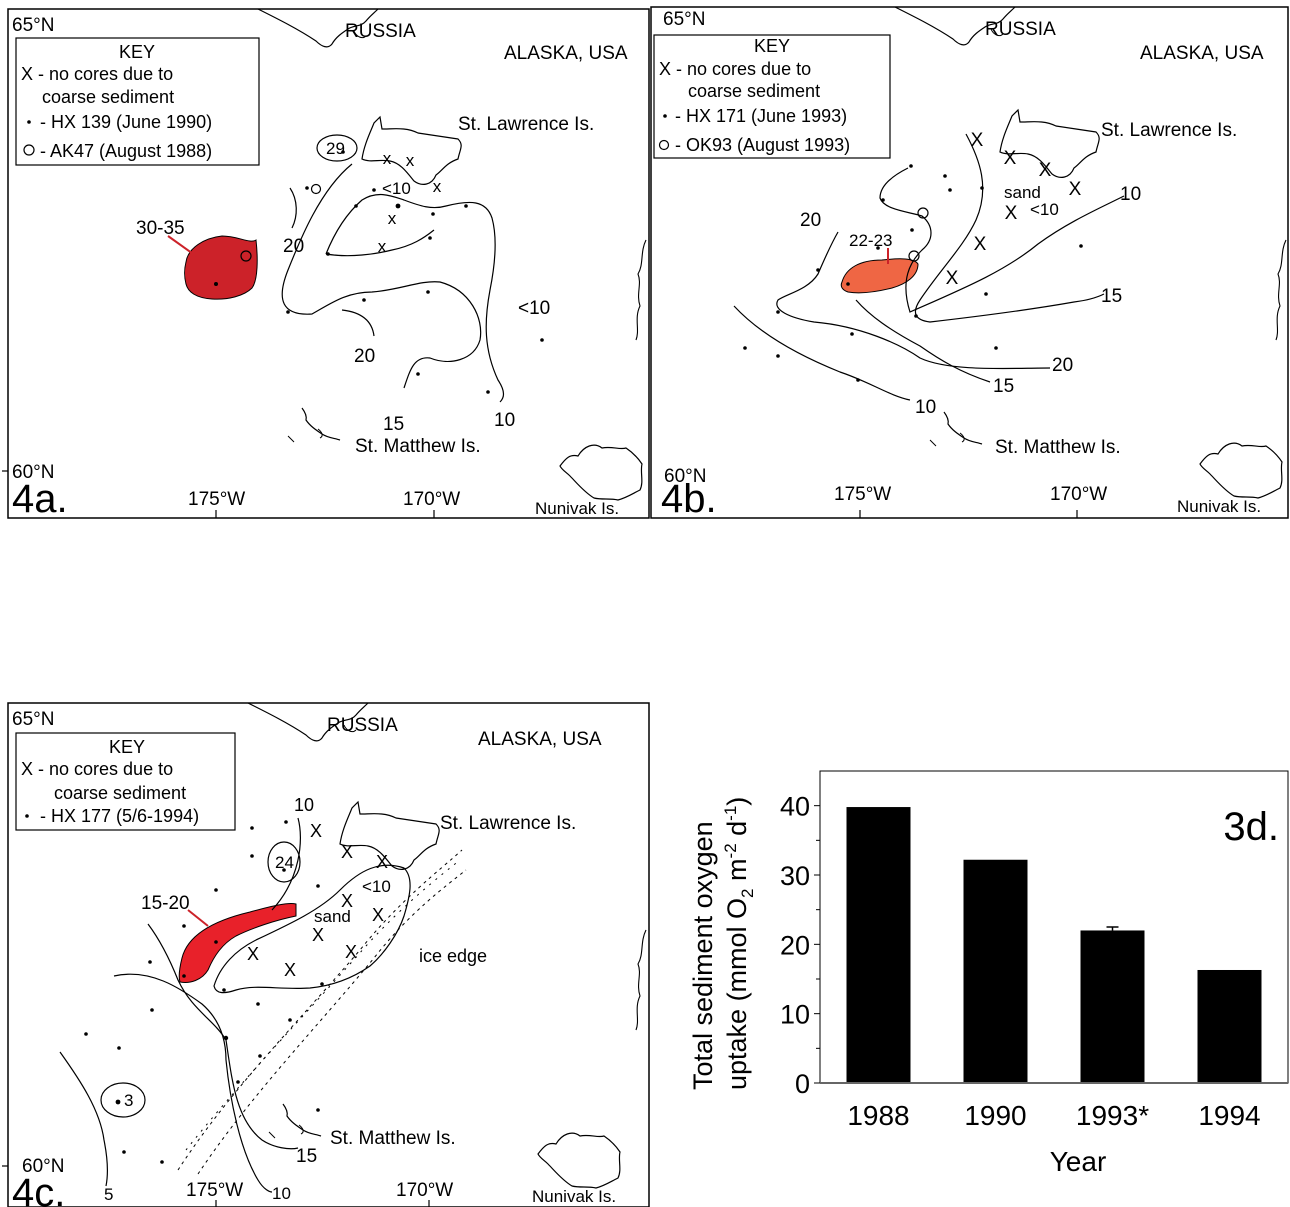 This screenshot has width=1290, height=1207. Describe the element at coordinates (1112, 1006) in the screenshot. I see `bar-1993*` at that location.